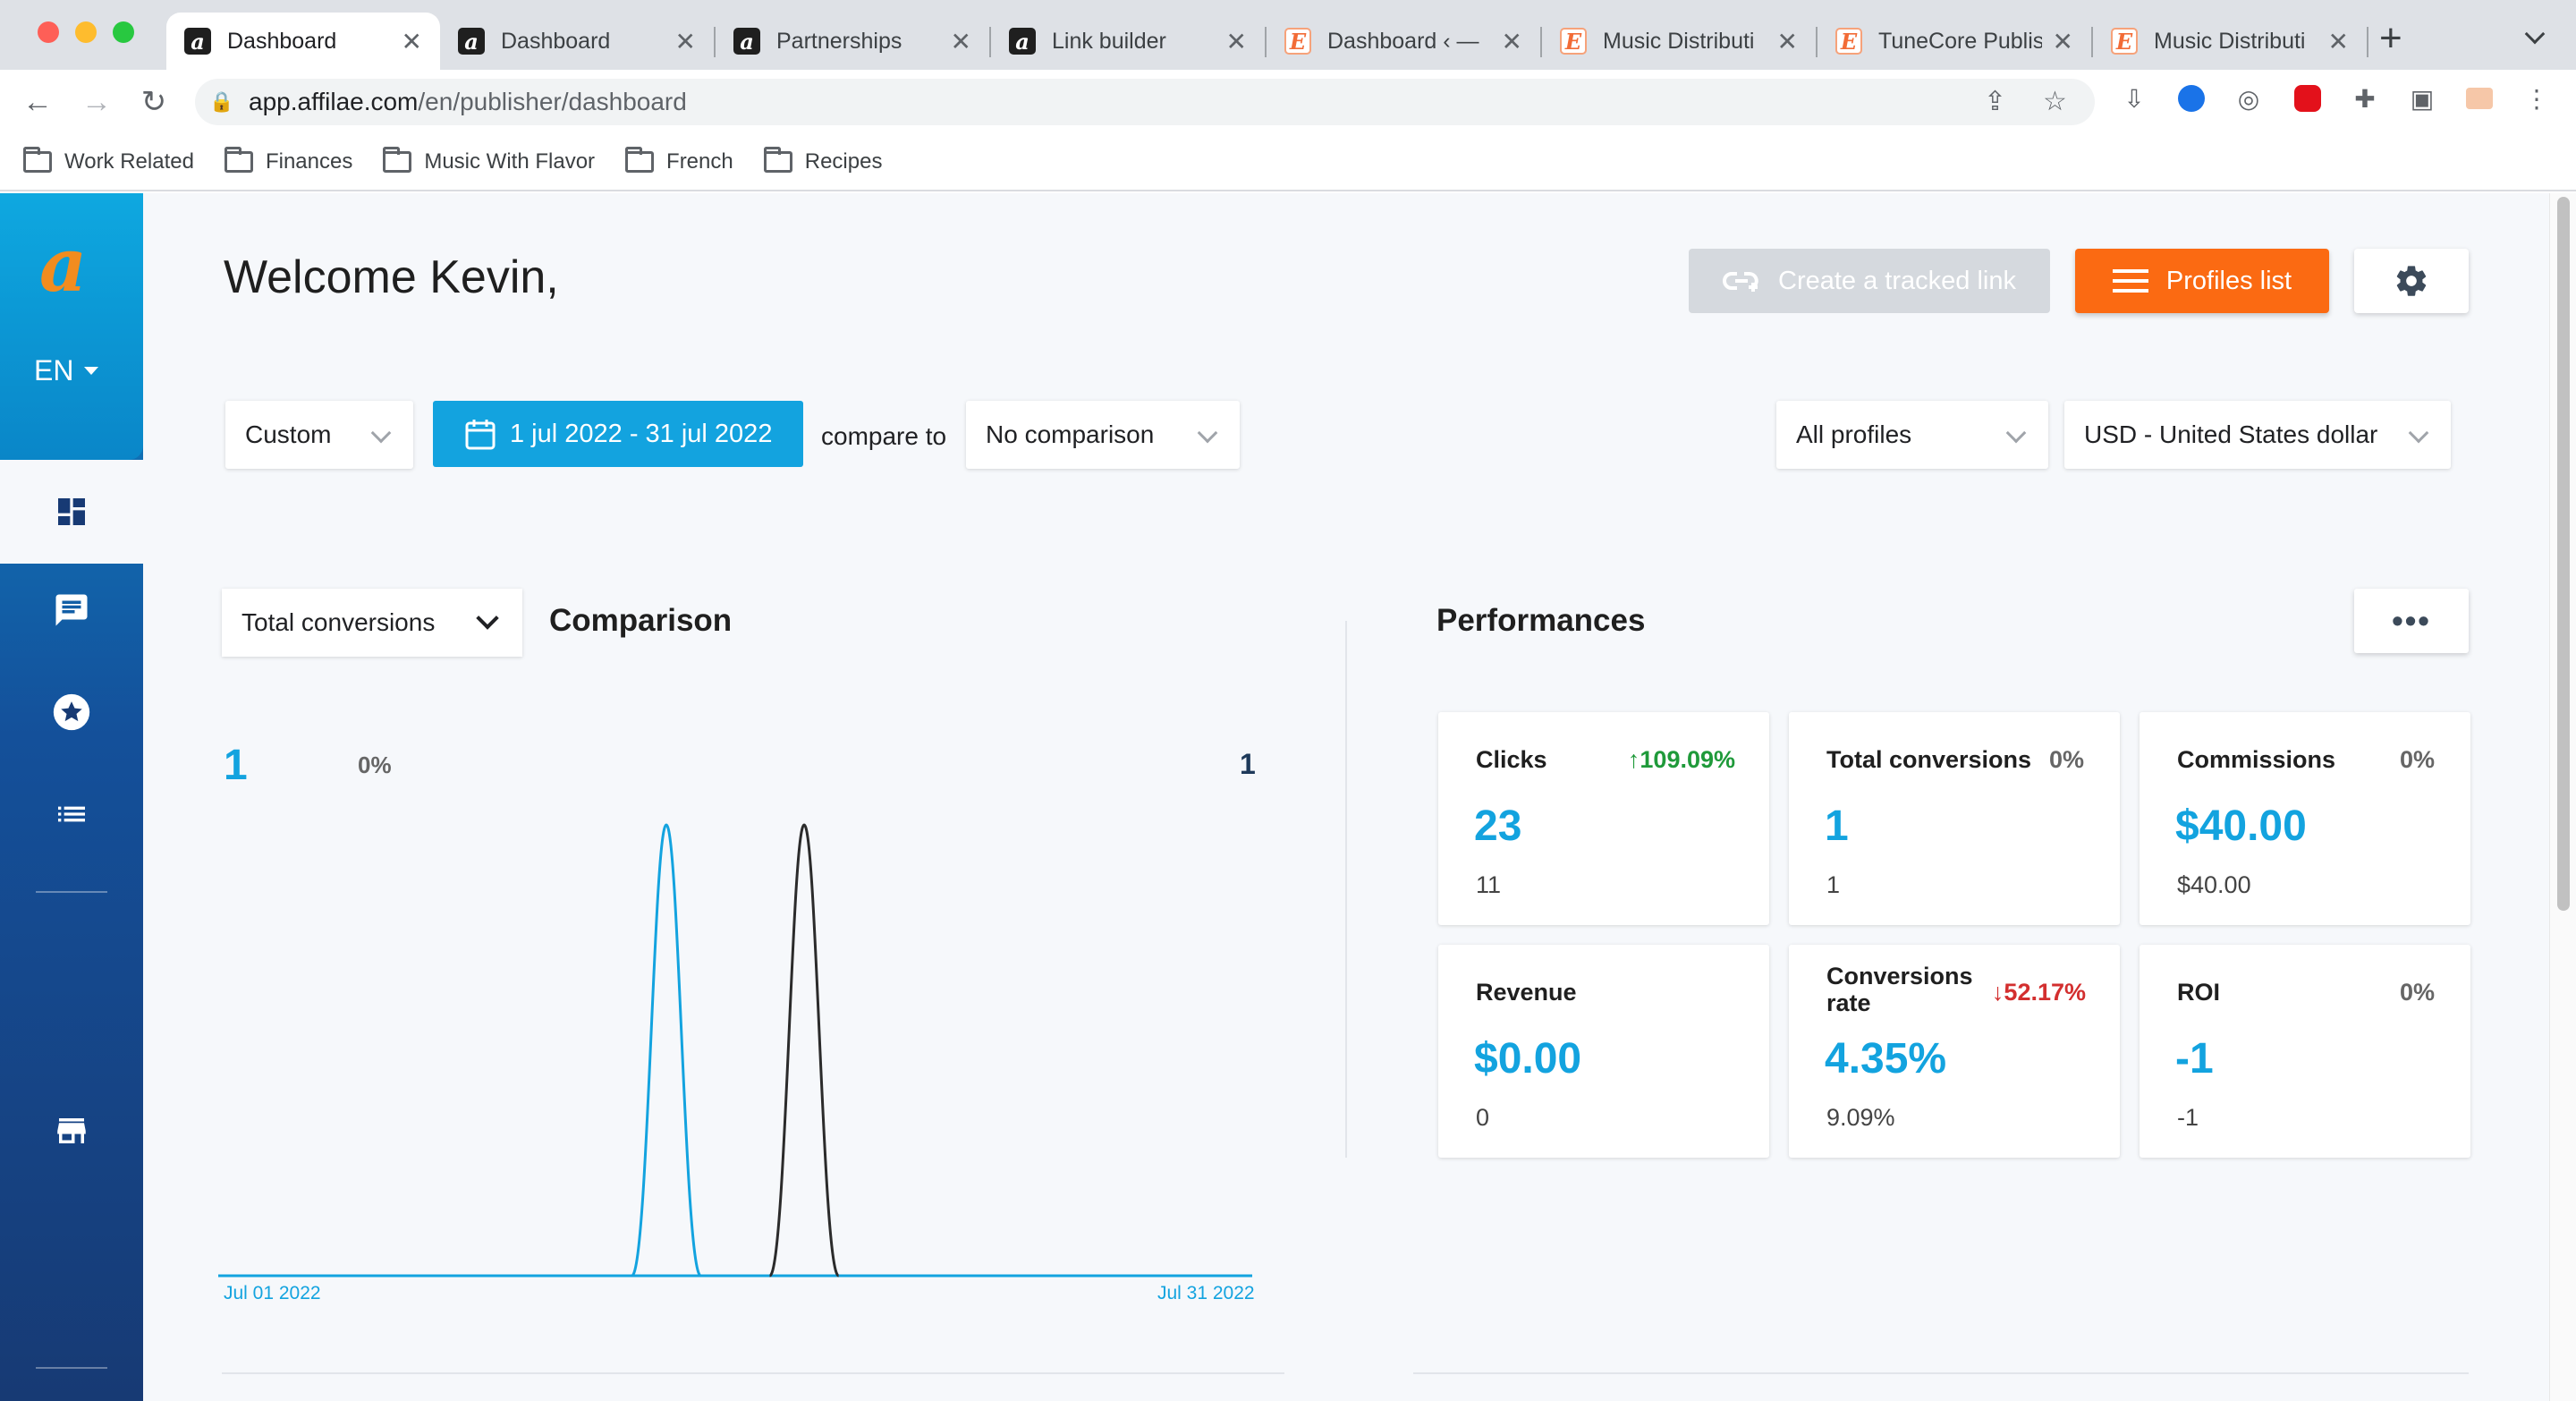 Image resolution: width=2576 pixels, height=1401 pixels. I want to click on bookmark-folder: Recipes, so click(823, 160).